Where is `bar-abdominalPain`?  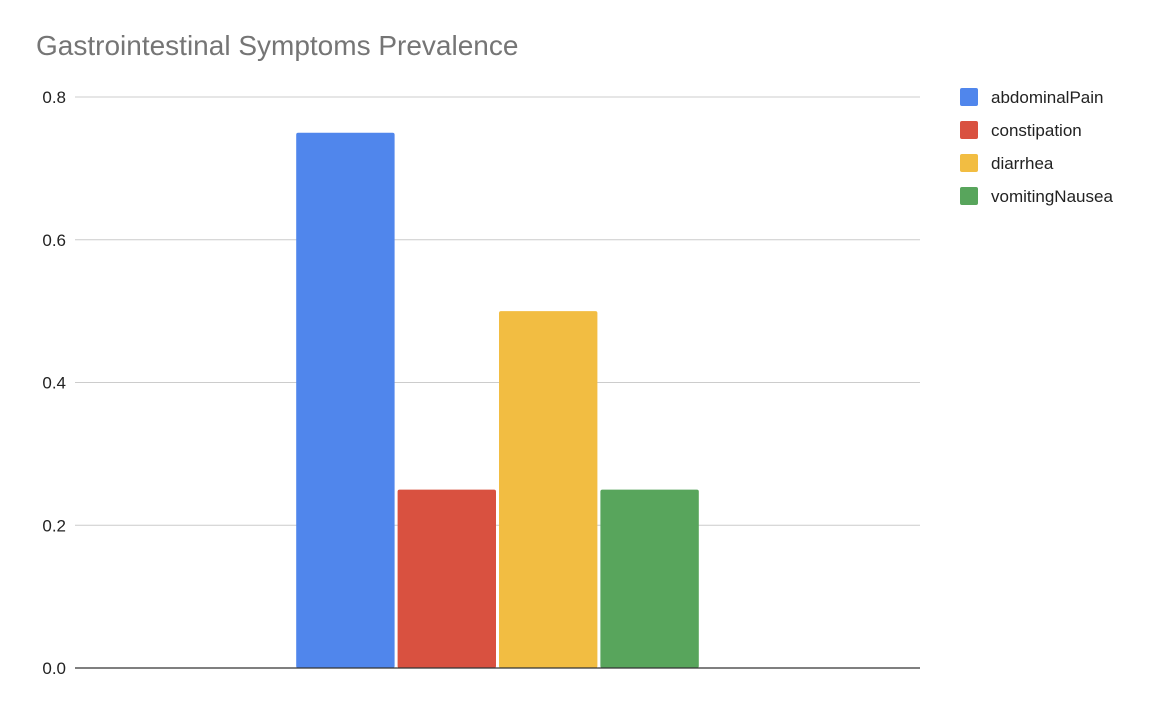 bar-abdominalPain is located at coordinates (345, 400).